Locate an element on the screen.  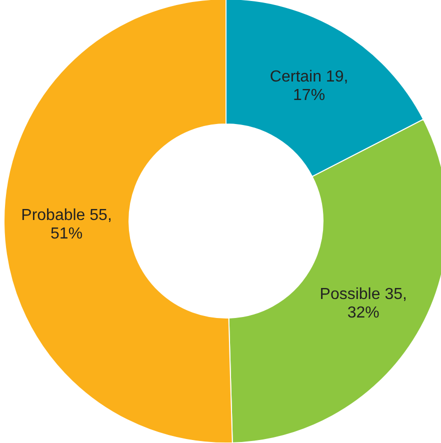
slice-label: Certain 19, 17% is located at coordinates (309, 86).